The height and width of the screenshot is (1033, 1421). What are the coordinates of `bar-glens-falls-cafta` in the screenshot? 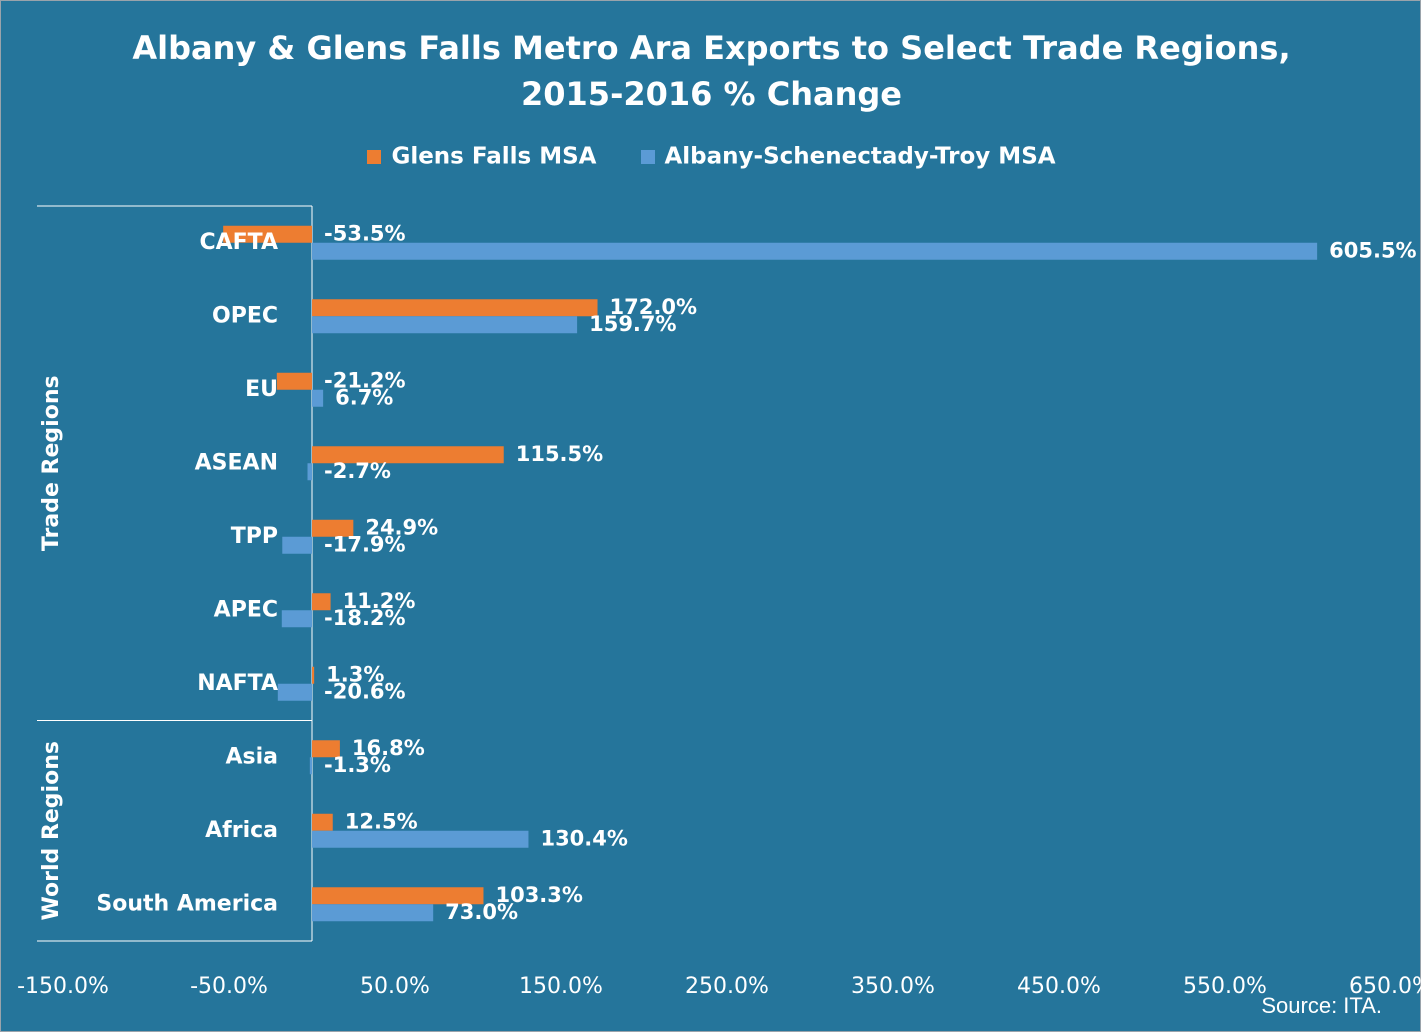 It's located at (267, 234).